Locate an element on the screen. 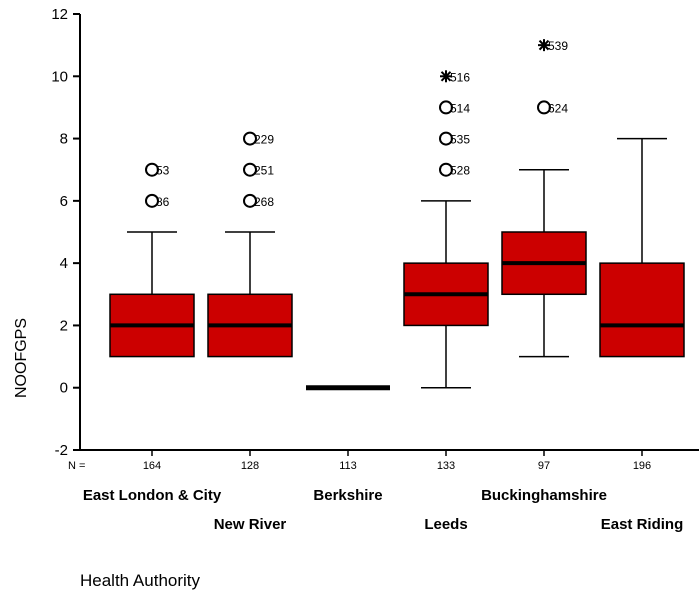 This screenshot has width=699, height=594. outlier-label: 251 is located at coordinates (264, 171).